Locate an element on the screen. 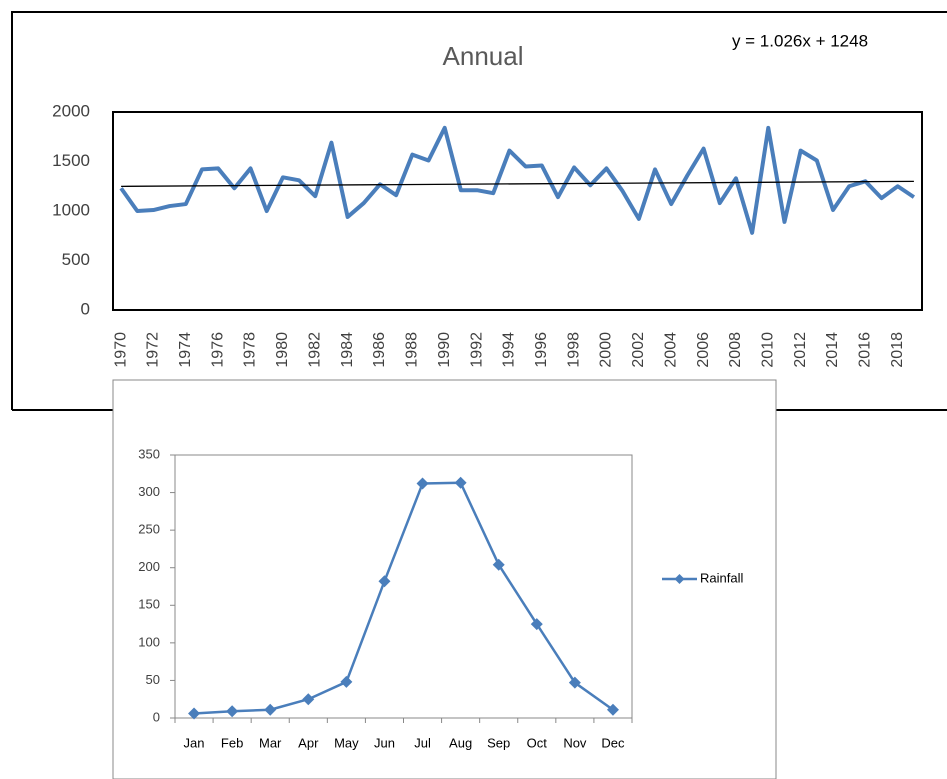 This screenshot has width=947, height=779. y-tick-label: 2000 is located at coordinates (71, 110).